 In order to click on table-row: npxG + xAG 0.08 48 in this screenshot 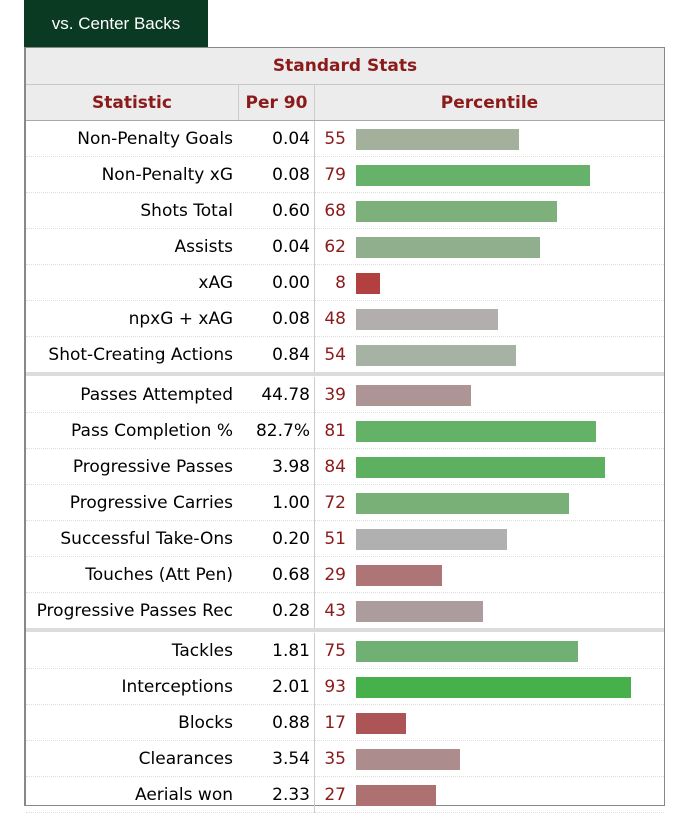, I will do `click(345, 319)`.